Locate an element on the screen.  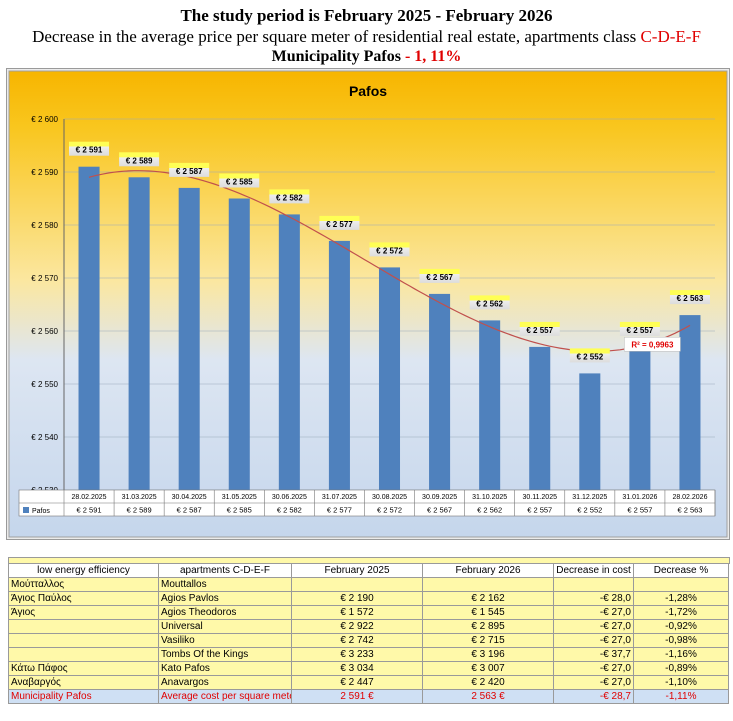
data-table-value: € 2 572 is located at coordinates (389, 510).